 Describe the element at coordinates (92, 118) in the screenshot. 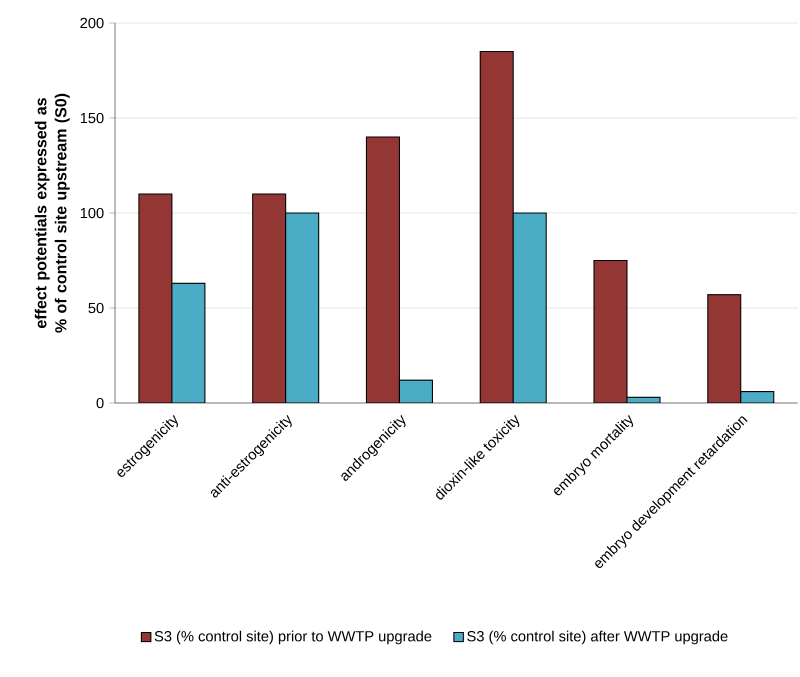

I see `y-tick-label: 150` at that location.